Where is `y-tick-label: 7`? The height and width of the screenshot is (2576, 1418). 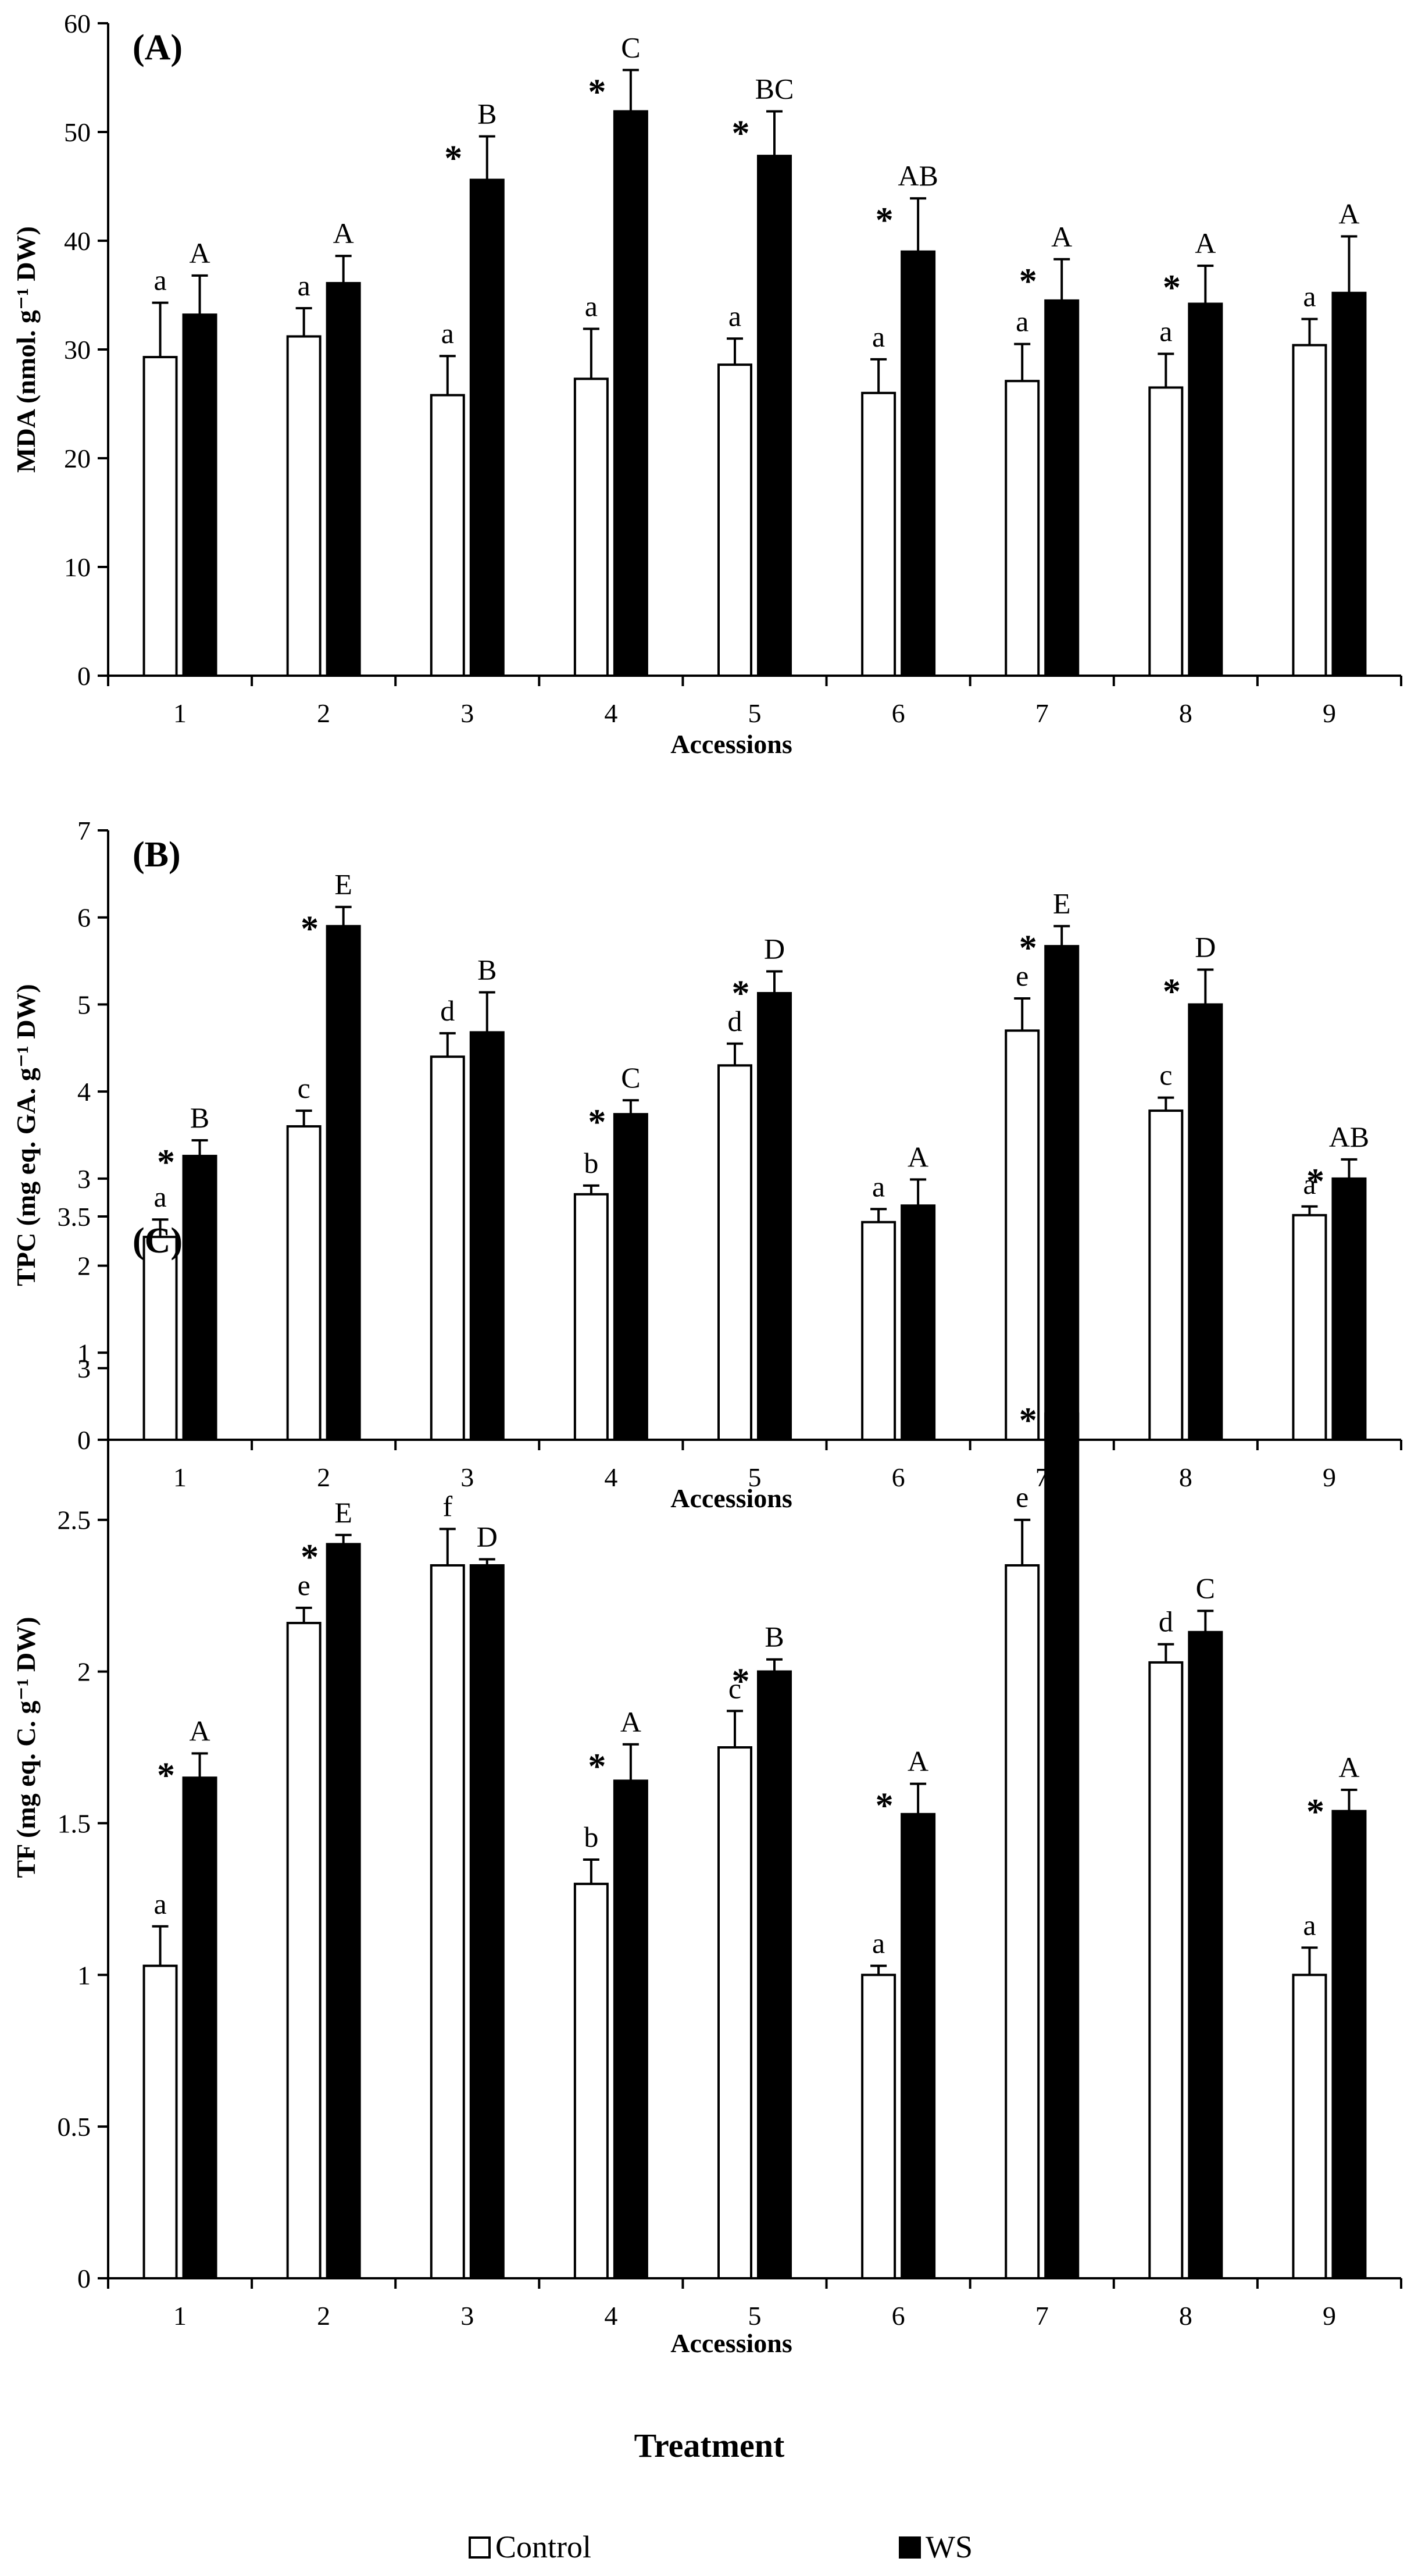
y-tick-label: 7 is located at coordinates (84, 831).